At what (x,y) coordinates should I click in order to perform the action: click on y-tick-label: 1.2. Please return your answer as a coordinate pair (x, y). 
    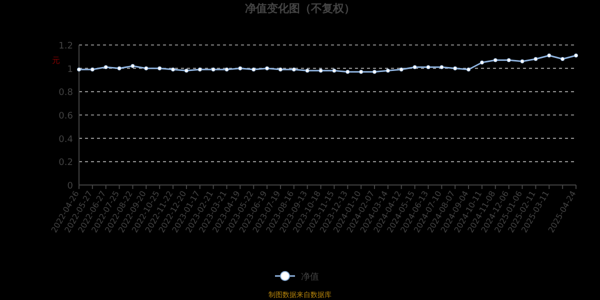
    Looking at the image, I should click on (65, 47).